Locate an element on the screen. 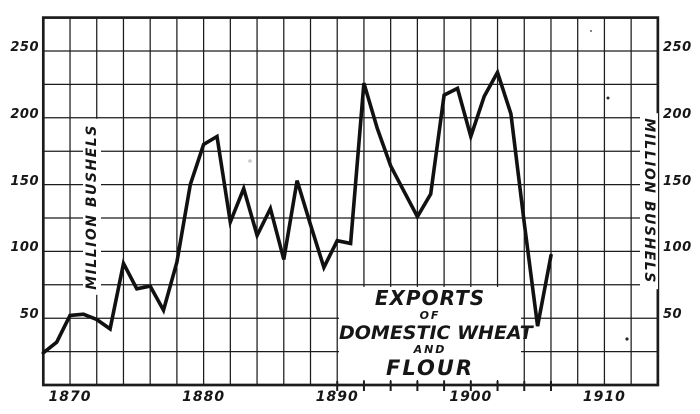 The height and width of the screenshot is (414, 700). y-axis-label-left: MILLION BUSHELS is located at coordinates (92, 207).